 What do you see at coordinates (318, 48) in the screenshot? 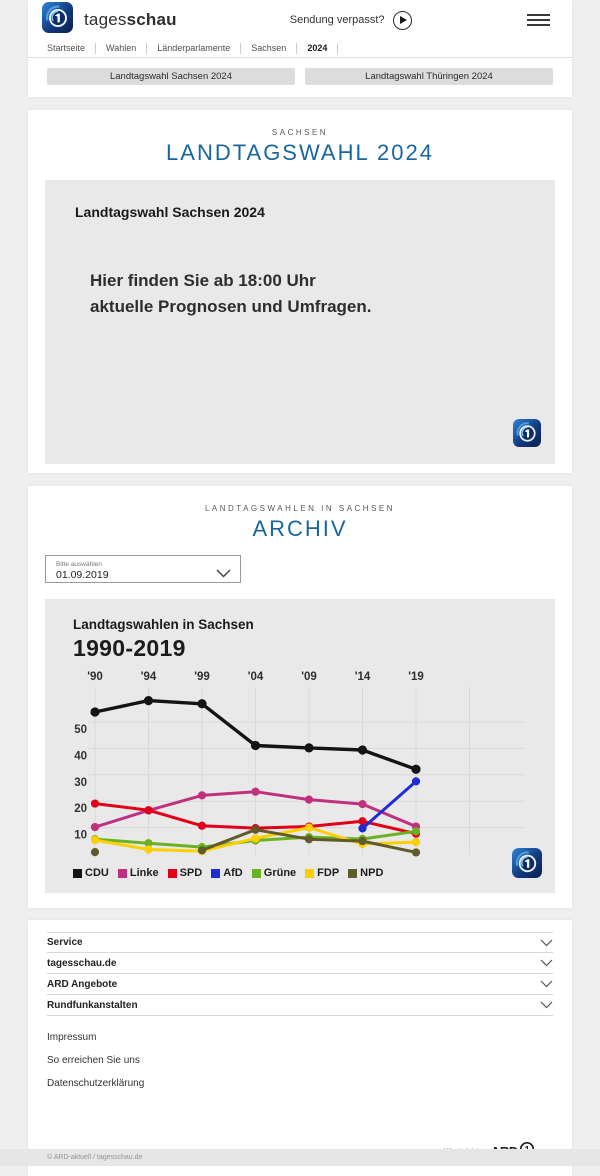
I see `breadcrumb-item-2024: 2024` at bounding box center [318, 48].